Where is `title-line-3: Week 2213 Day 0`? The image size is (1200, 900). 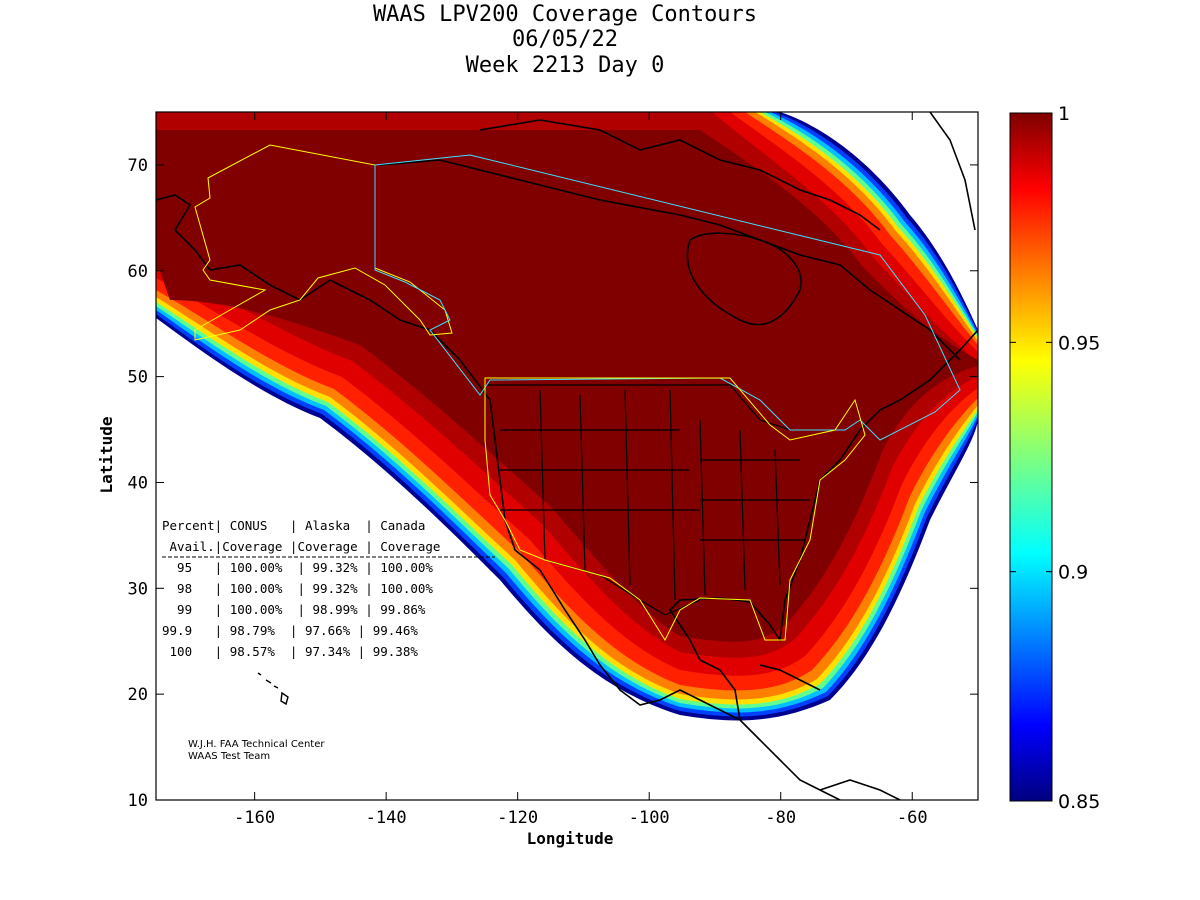 title-line-3: Week 2213 Day 0 is located at coordinates (565, 65).